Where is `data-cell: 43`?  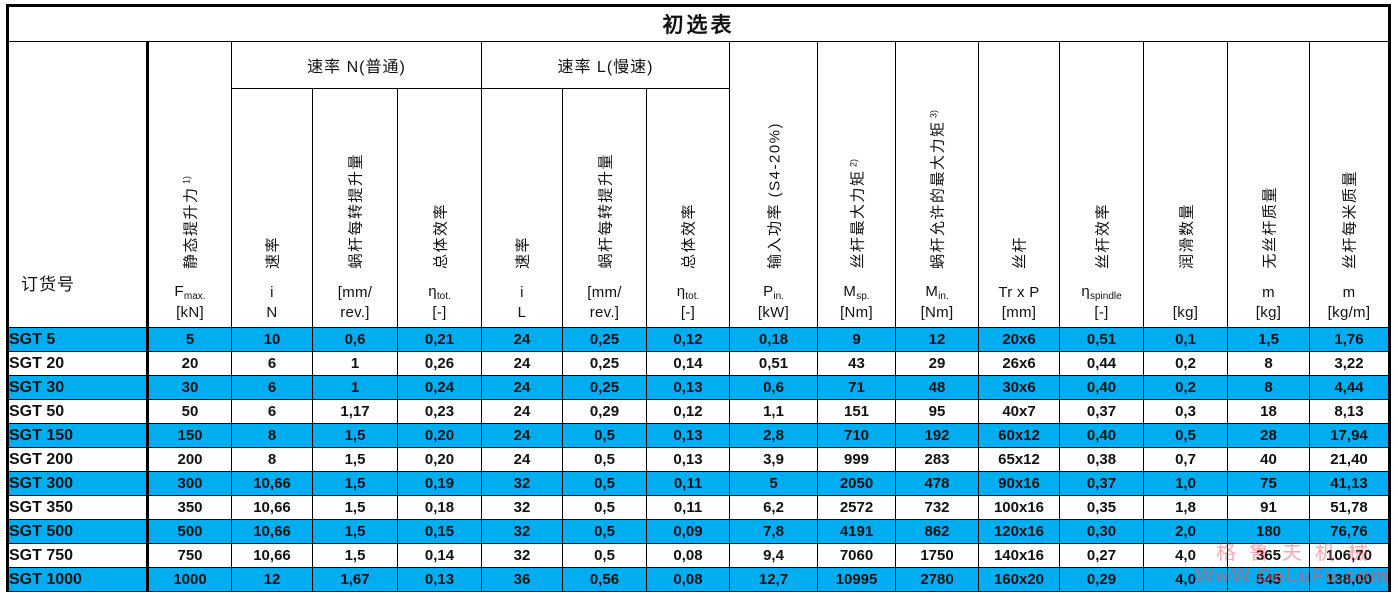 data-cell: 43 is located at coordinates (856, 363).